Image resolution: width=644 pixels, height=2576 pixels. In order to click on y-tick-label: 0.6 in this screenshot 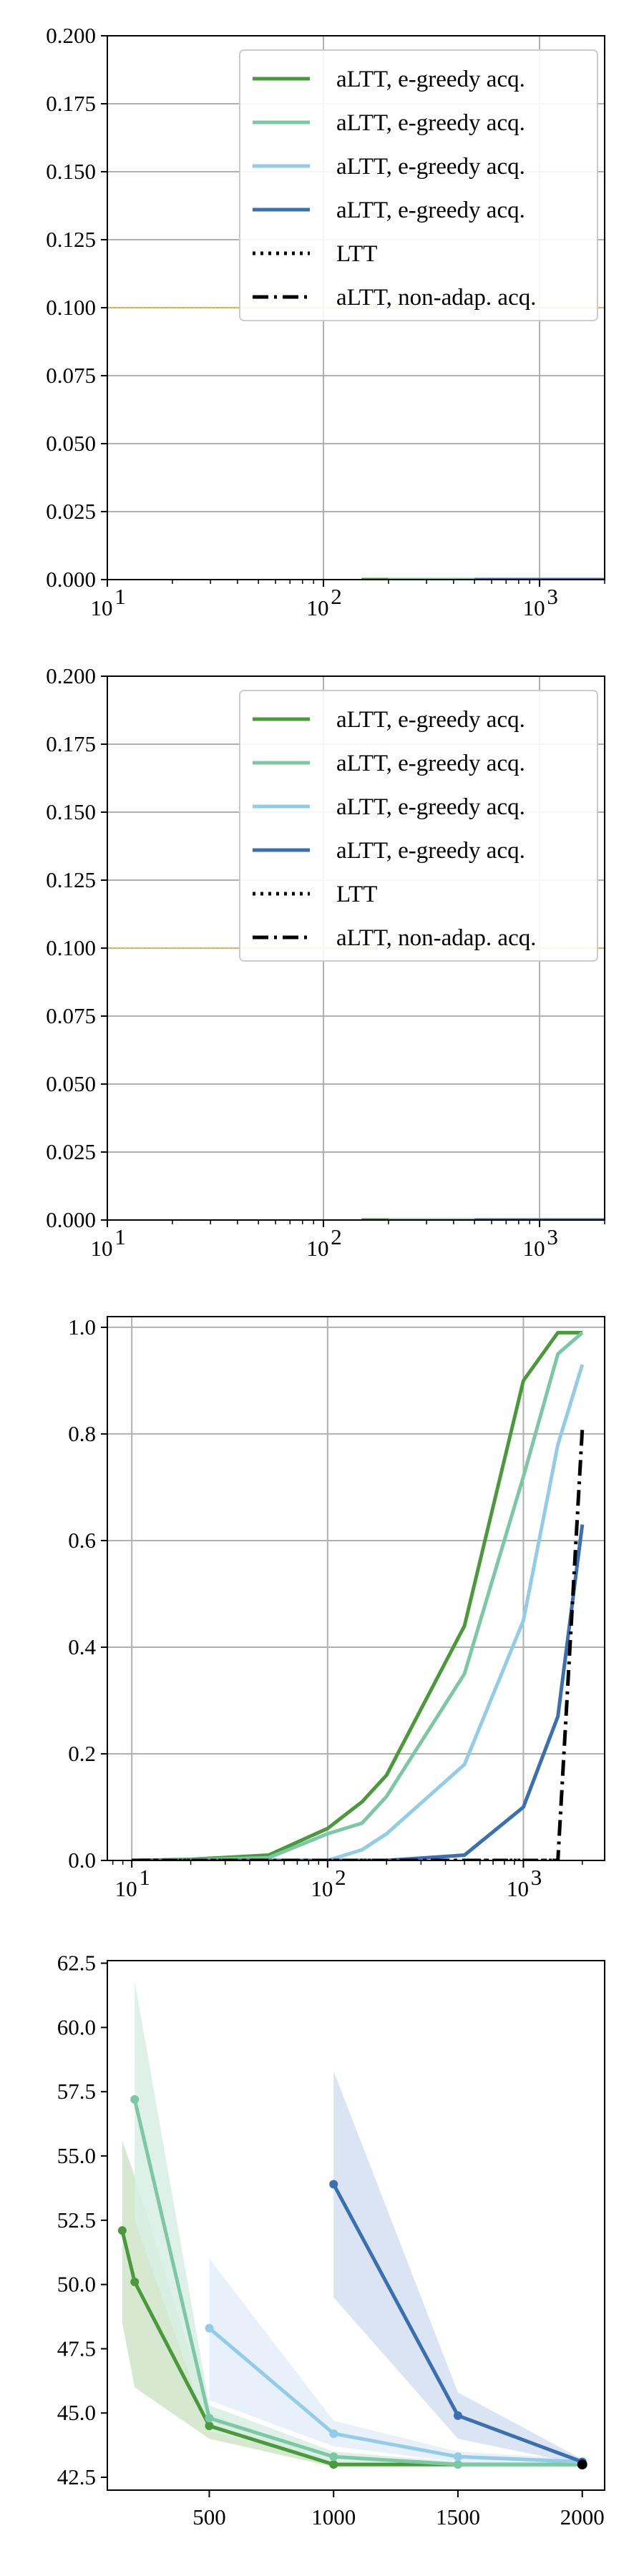, I will do `click(82, 1540)`.